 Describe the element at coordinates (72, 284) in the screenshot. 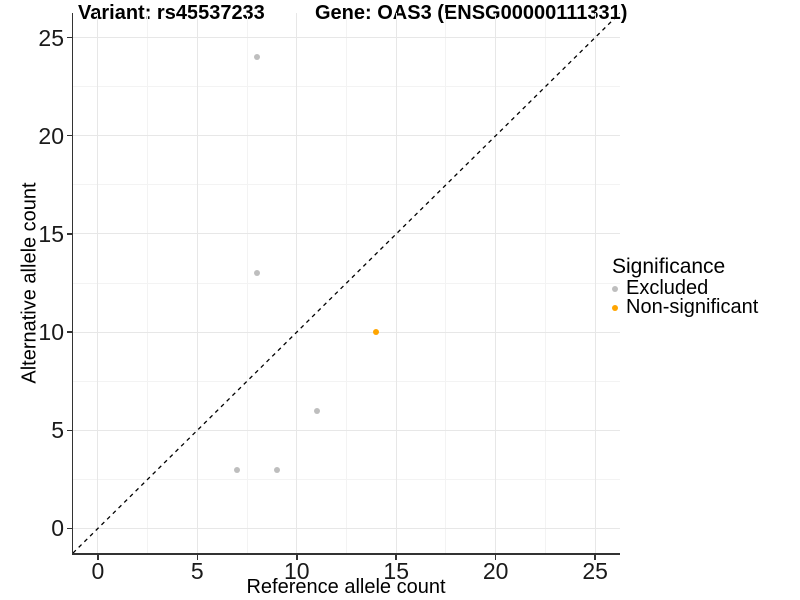

I see `y-axis-line` at that location.